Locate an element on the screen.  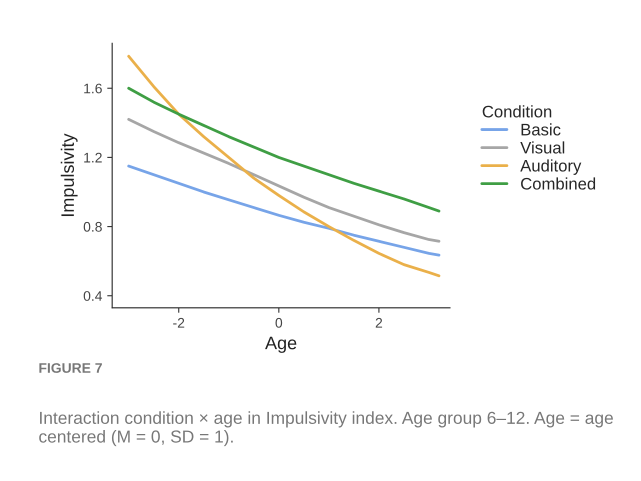
x-tick-label: 2 is located at coordinates (379, 323).